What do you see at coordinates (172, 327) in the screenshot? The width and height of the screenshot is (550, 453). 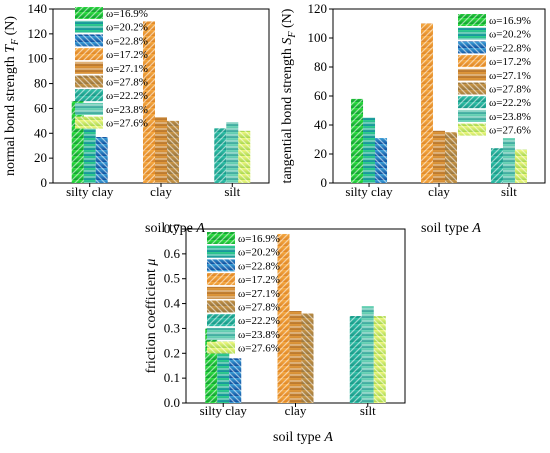 I see `y-tick-label: 0.3` at bounding box center [172, 327].